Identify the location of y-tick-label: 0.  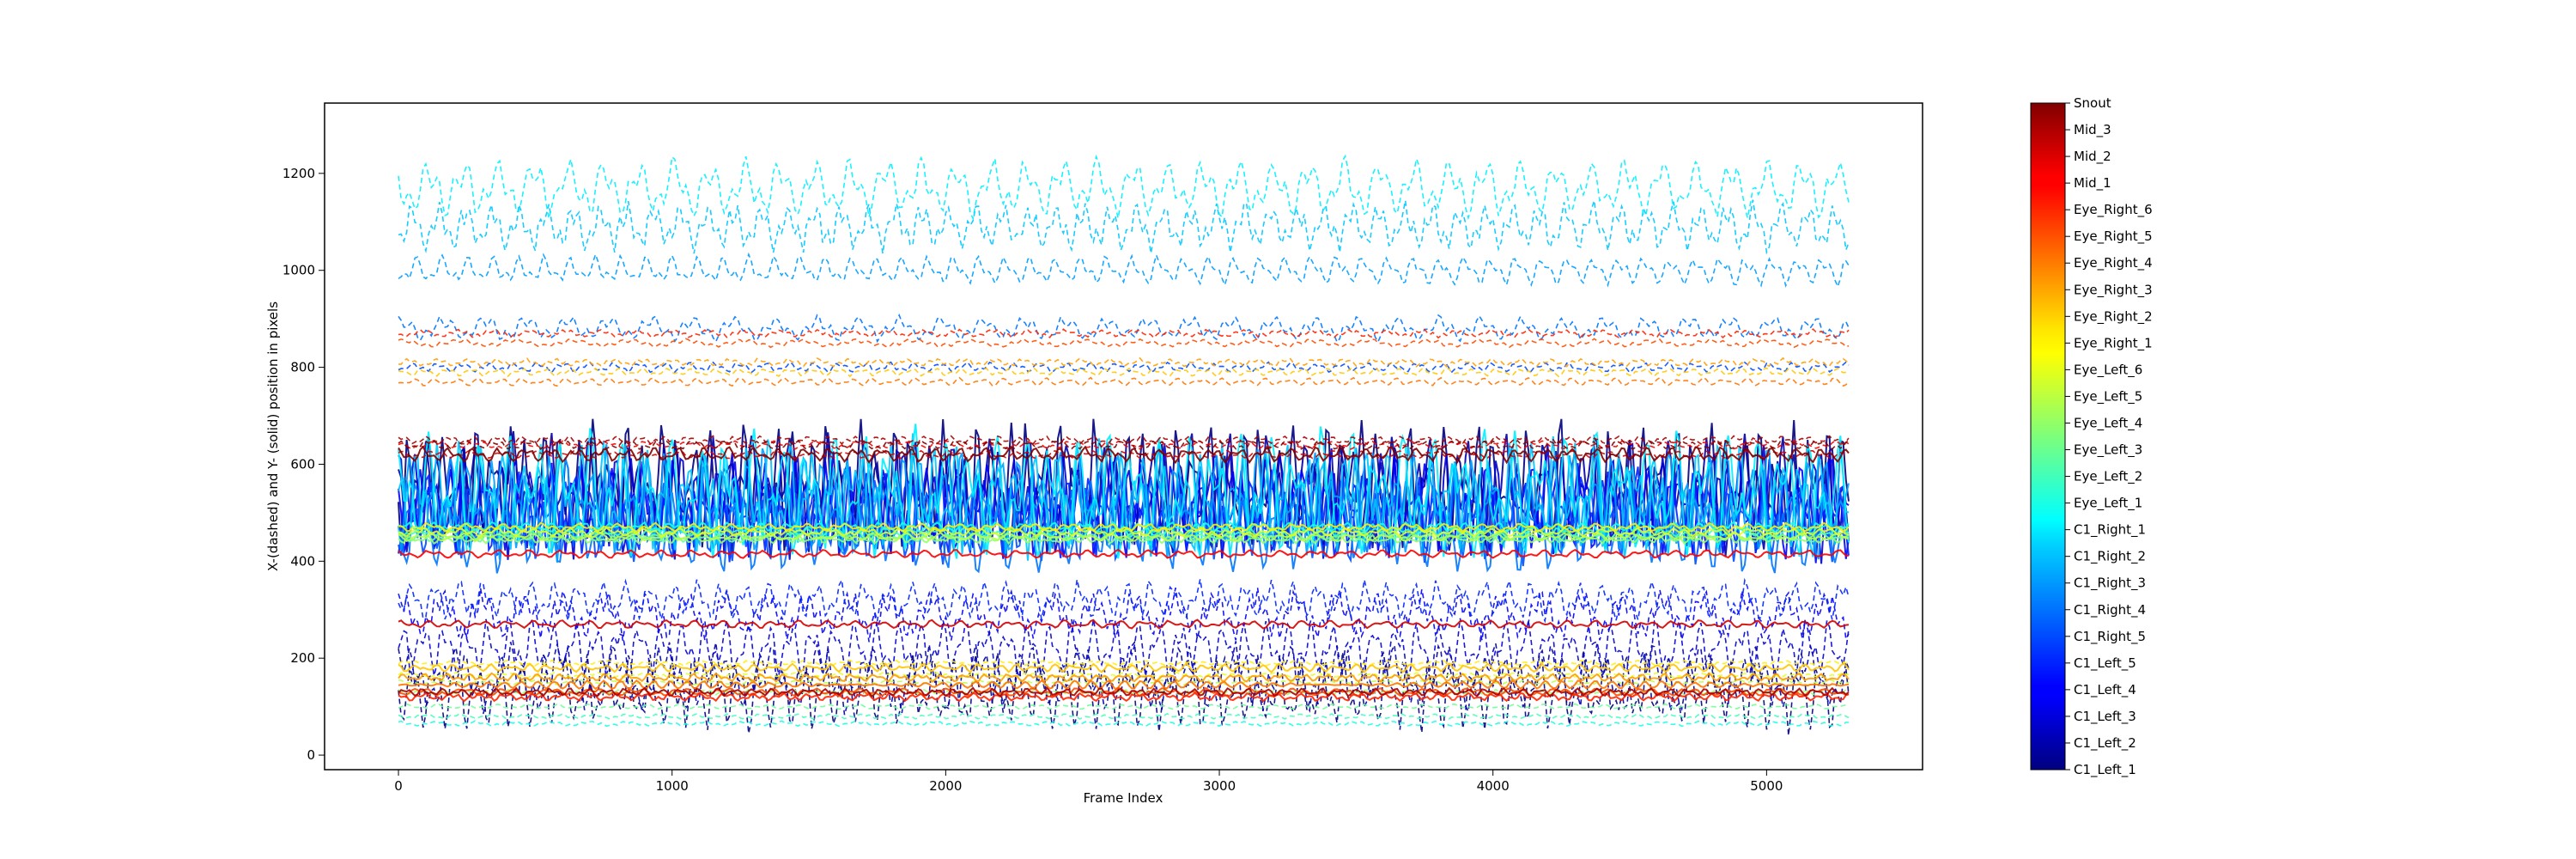
(311, 755).